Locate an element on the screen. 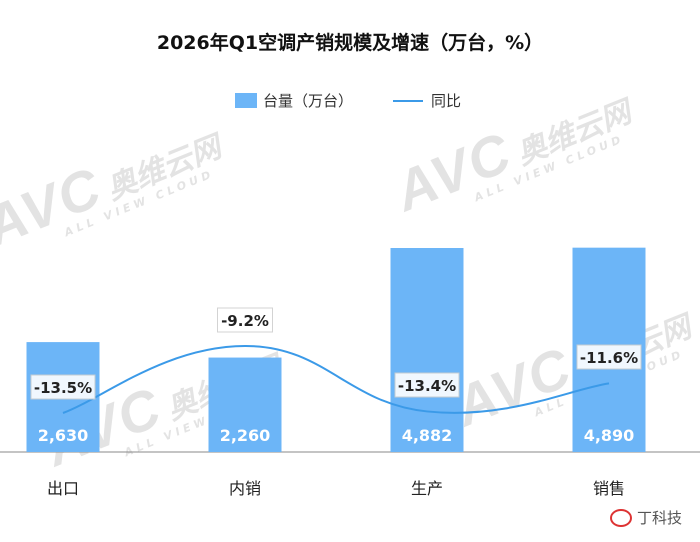 The height and width of the screenshot is (542, 700). bar-data-label: 4,882 is located at coordinates (427, 435).